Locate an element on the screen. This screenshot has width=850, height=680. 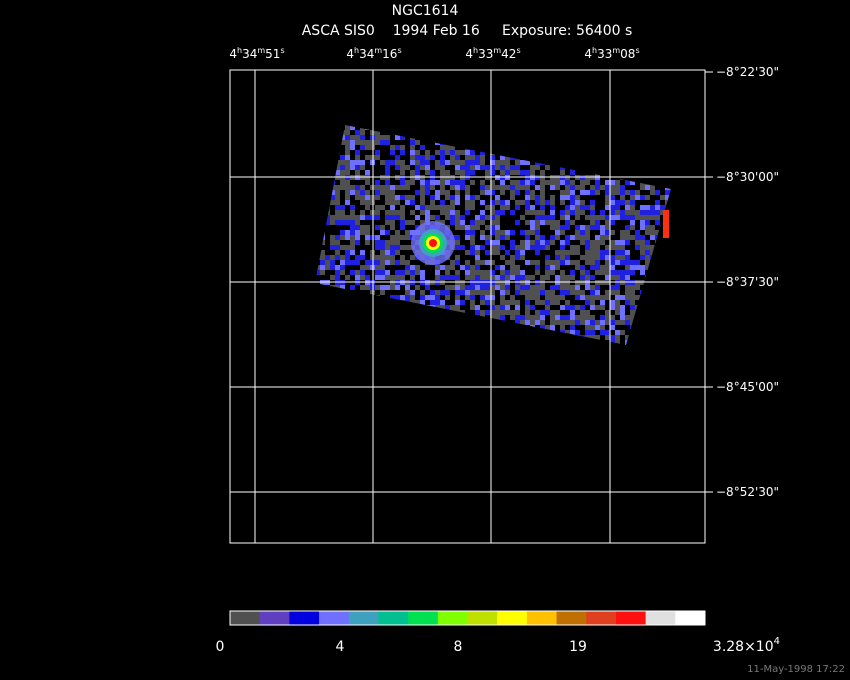
ra-part: 34 is located at coordinates (249, 54).